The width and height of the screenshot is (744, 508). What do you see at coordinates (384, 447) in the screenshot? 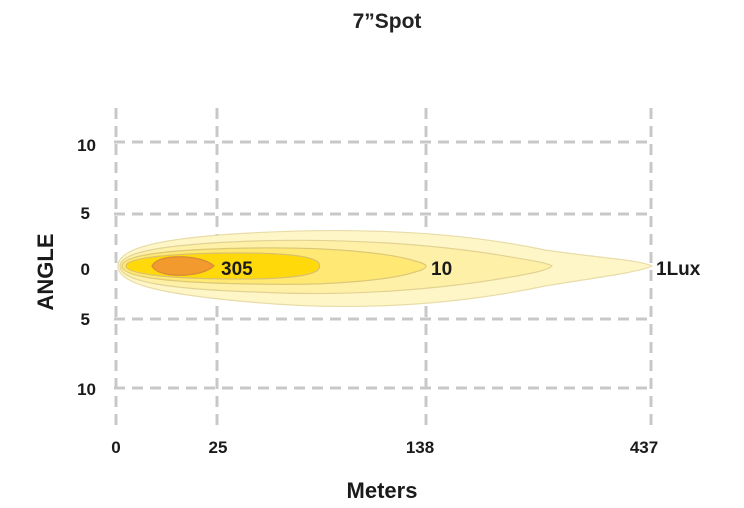
I see `x-tick-labels: 0 25 138 437` at bounding box center [384, 447].